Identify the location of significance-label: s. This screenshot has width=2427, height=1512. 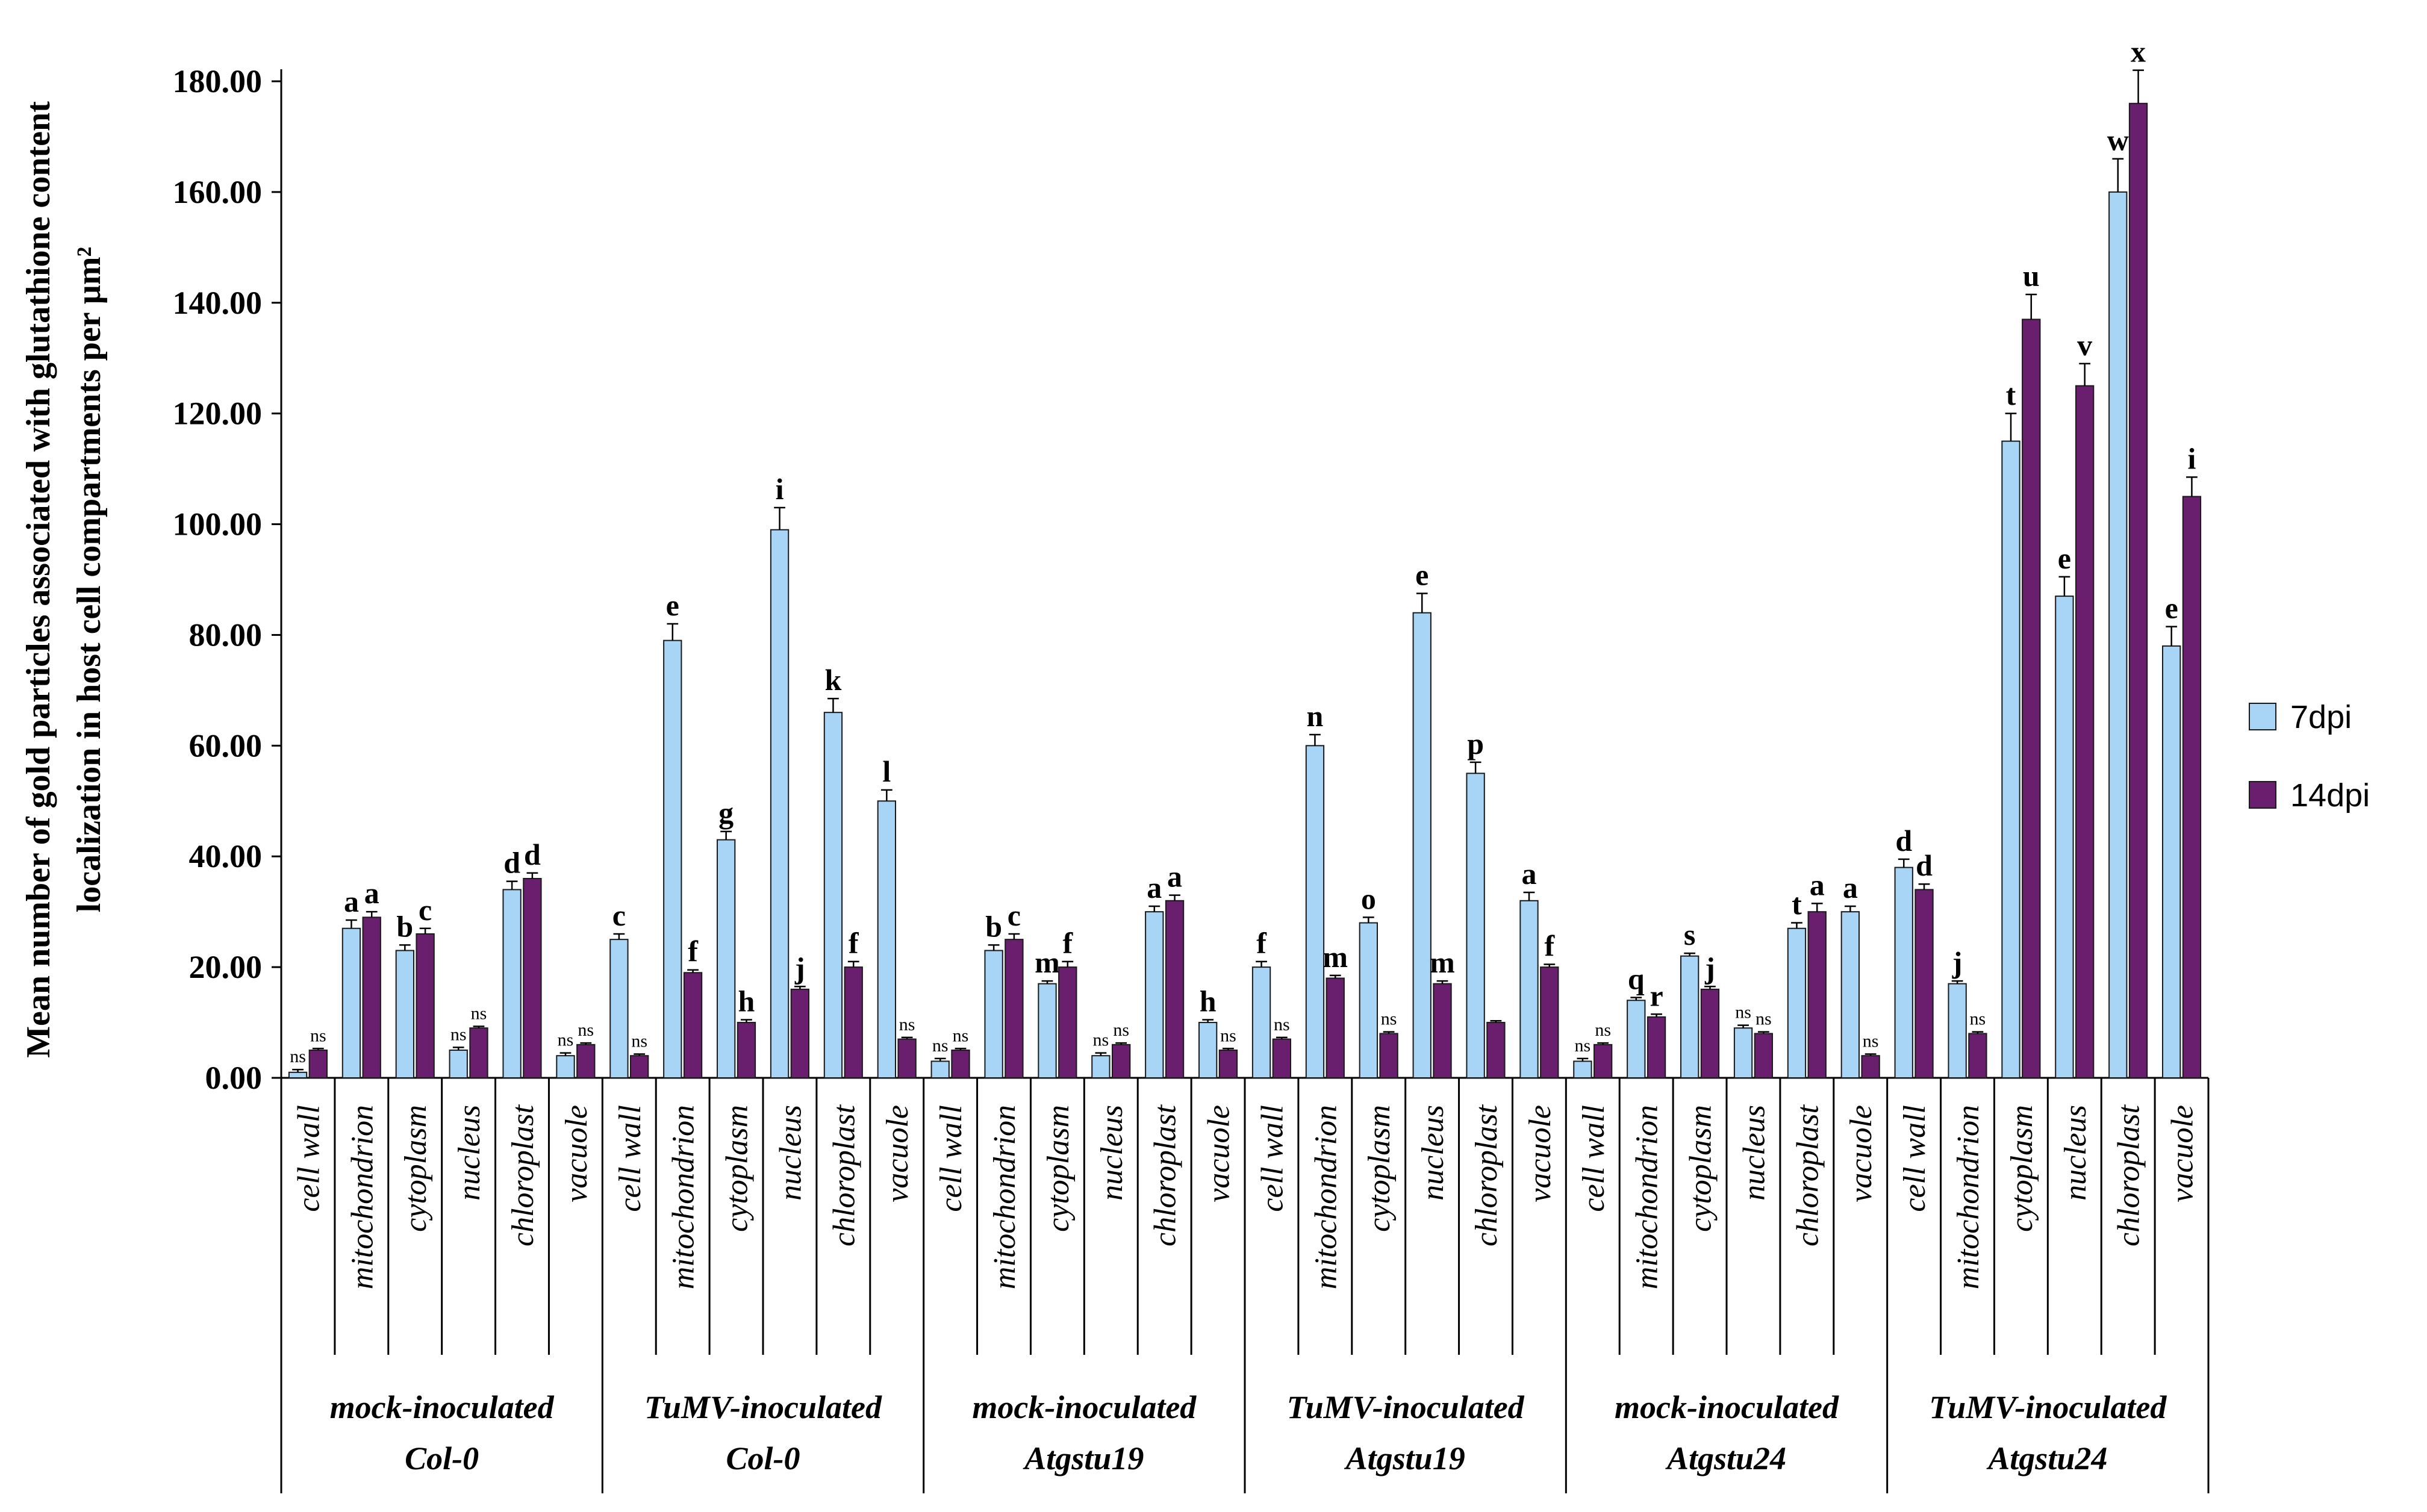
(1689, 934).